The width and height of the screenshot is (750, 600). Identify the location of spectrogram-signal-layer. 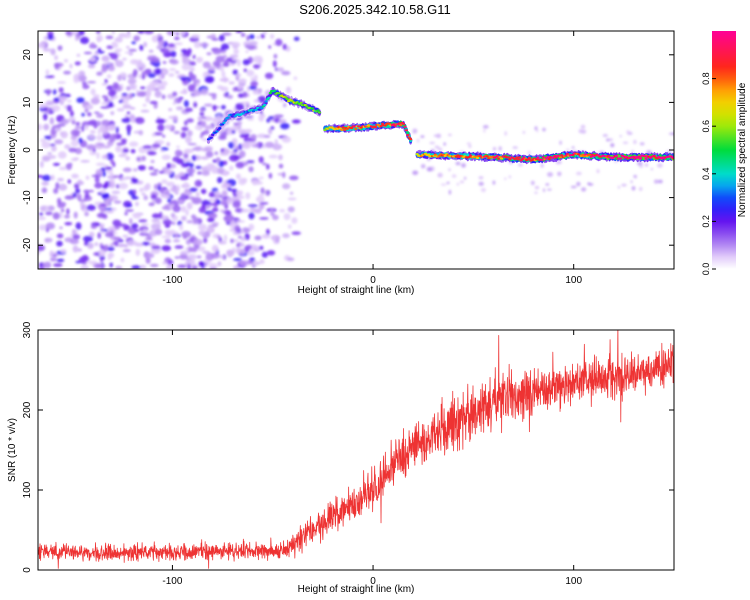
(440, 125).